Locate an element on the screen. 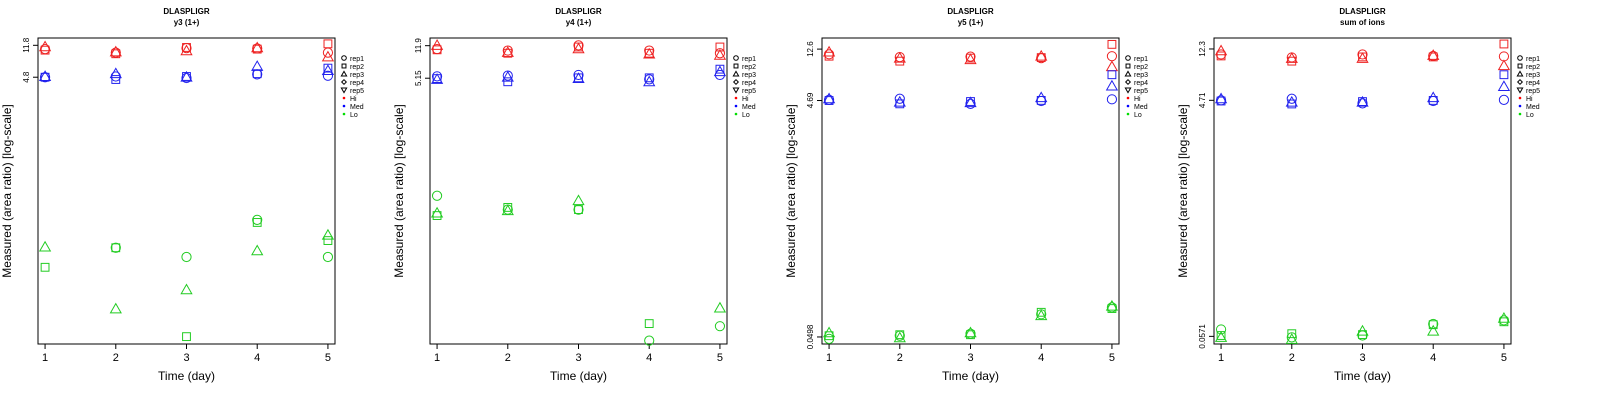 This screenshot has width=1600, height=400. y-tick-label: 12.6 is located at coordinates (810, 49).